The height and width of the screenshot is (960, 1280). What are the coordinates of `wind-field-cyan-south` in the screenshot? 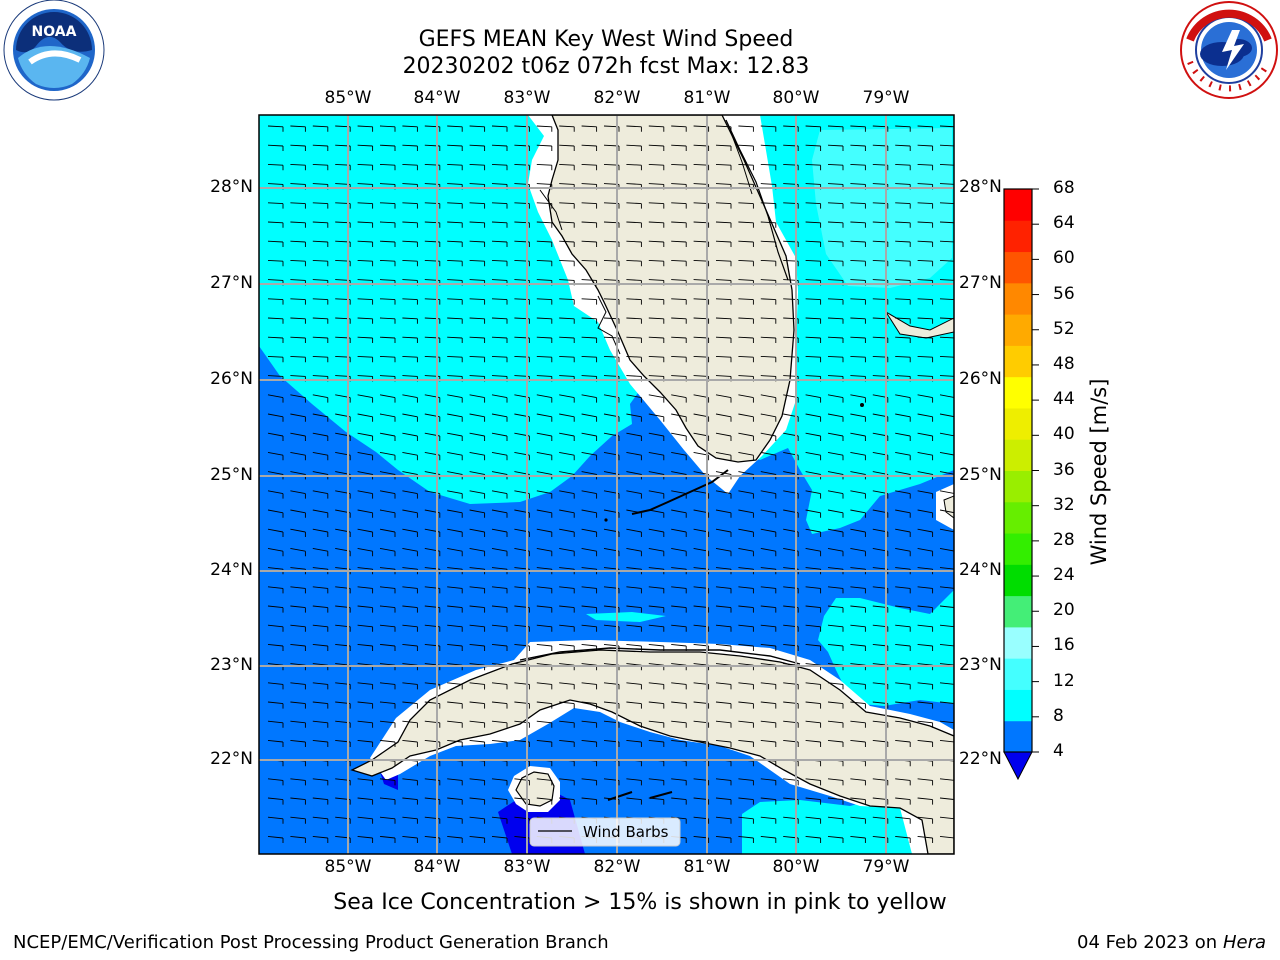 It's located at (827, 826).